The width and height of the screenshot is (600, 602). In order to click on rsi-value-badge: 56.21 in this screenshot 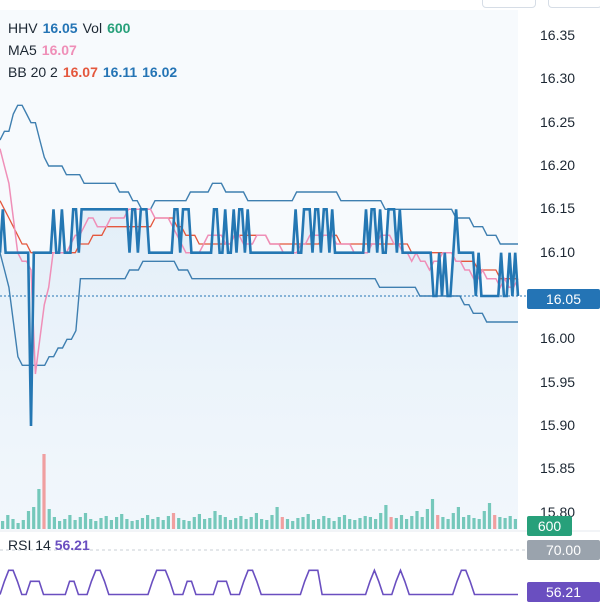, I will do `click(563, 592)`.